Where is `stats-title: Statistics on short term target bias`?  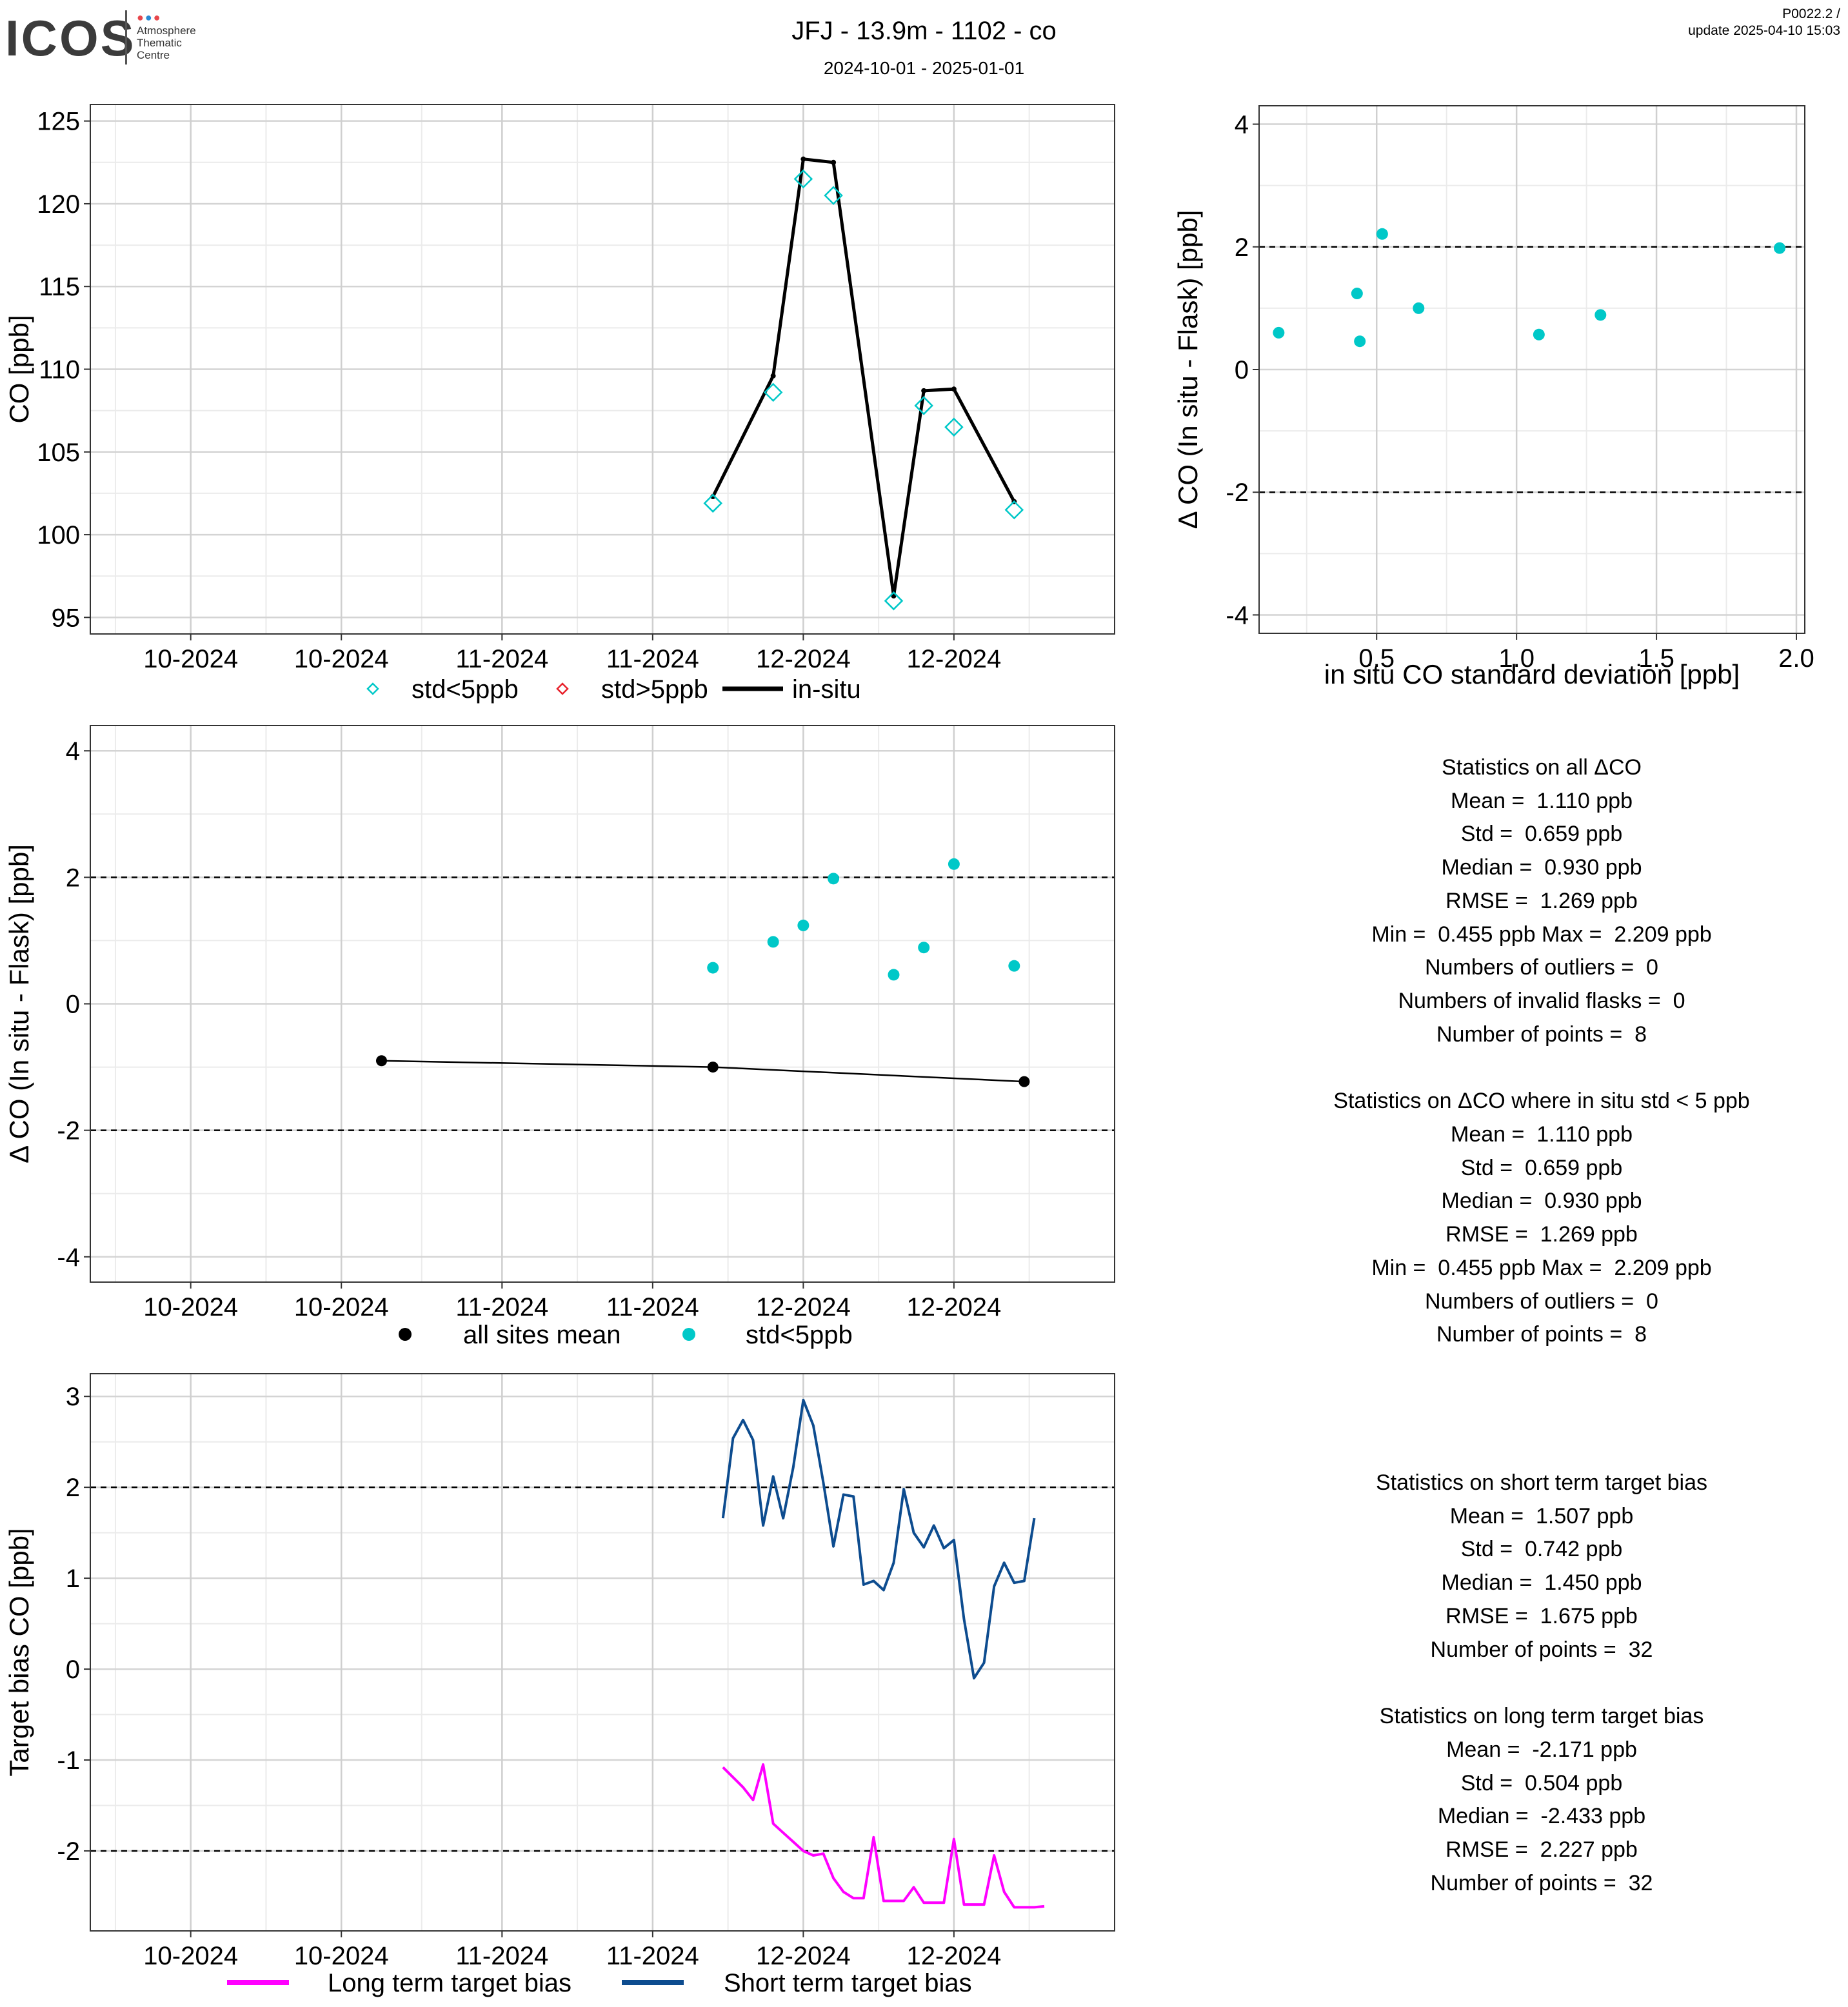 stats-title: Statistics on short term target bias is located at coordinates (1542, 1482).